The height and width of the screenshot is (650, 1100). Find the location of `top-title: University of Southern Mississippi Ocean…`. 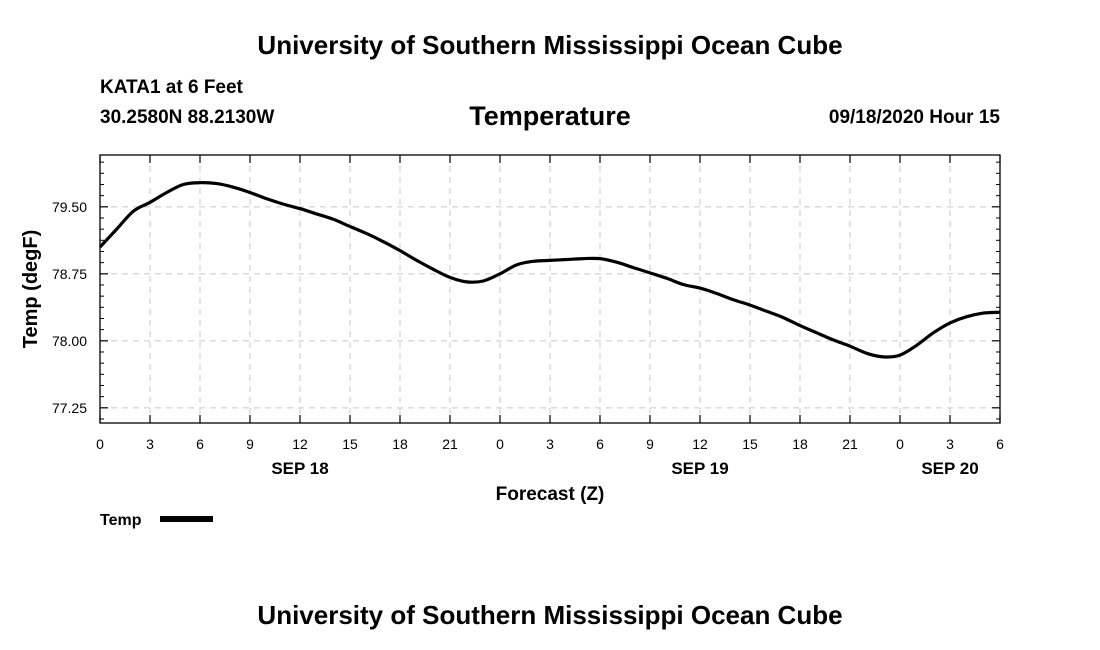

top-title: University of Southern Mississippi Ocean… is located at coordinates (550, 45).